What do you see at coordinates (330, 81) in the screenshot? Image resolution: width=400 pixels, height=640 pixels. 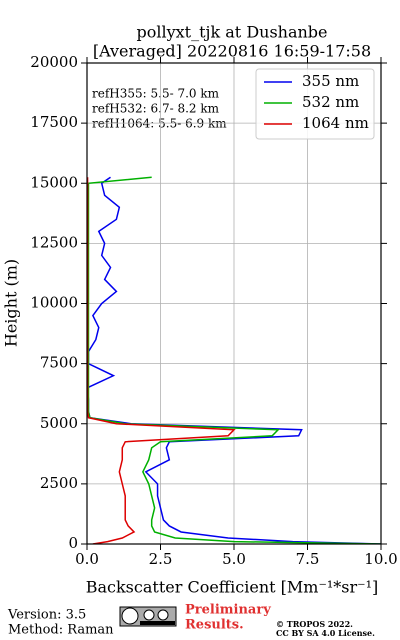 I see `legend-label: 355 nm` at bounding box center [330, 81].